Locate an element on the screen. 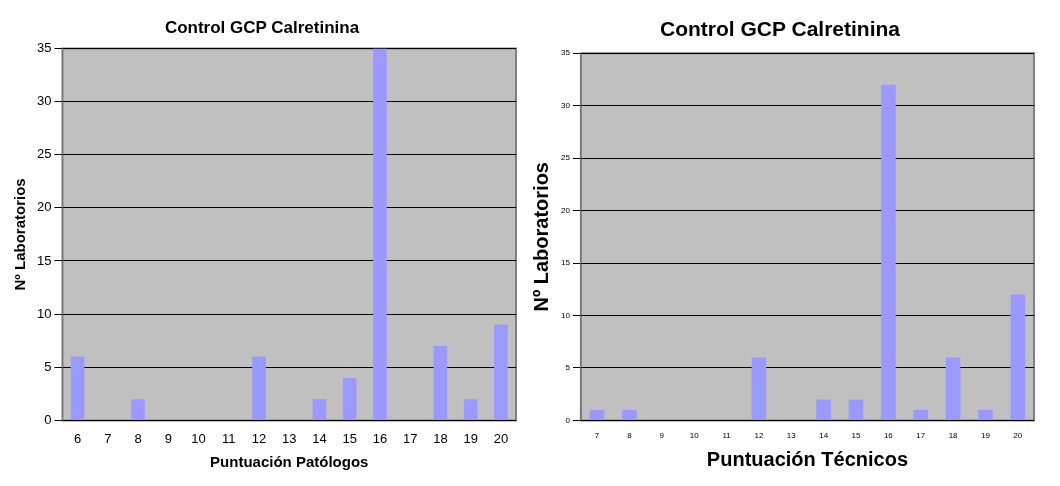 The width and height of the screenshot is (1060, 486). x-axis-title: Puntuación Patólogos is located at coordinates (289, 462).